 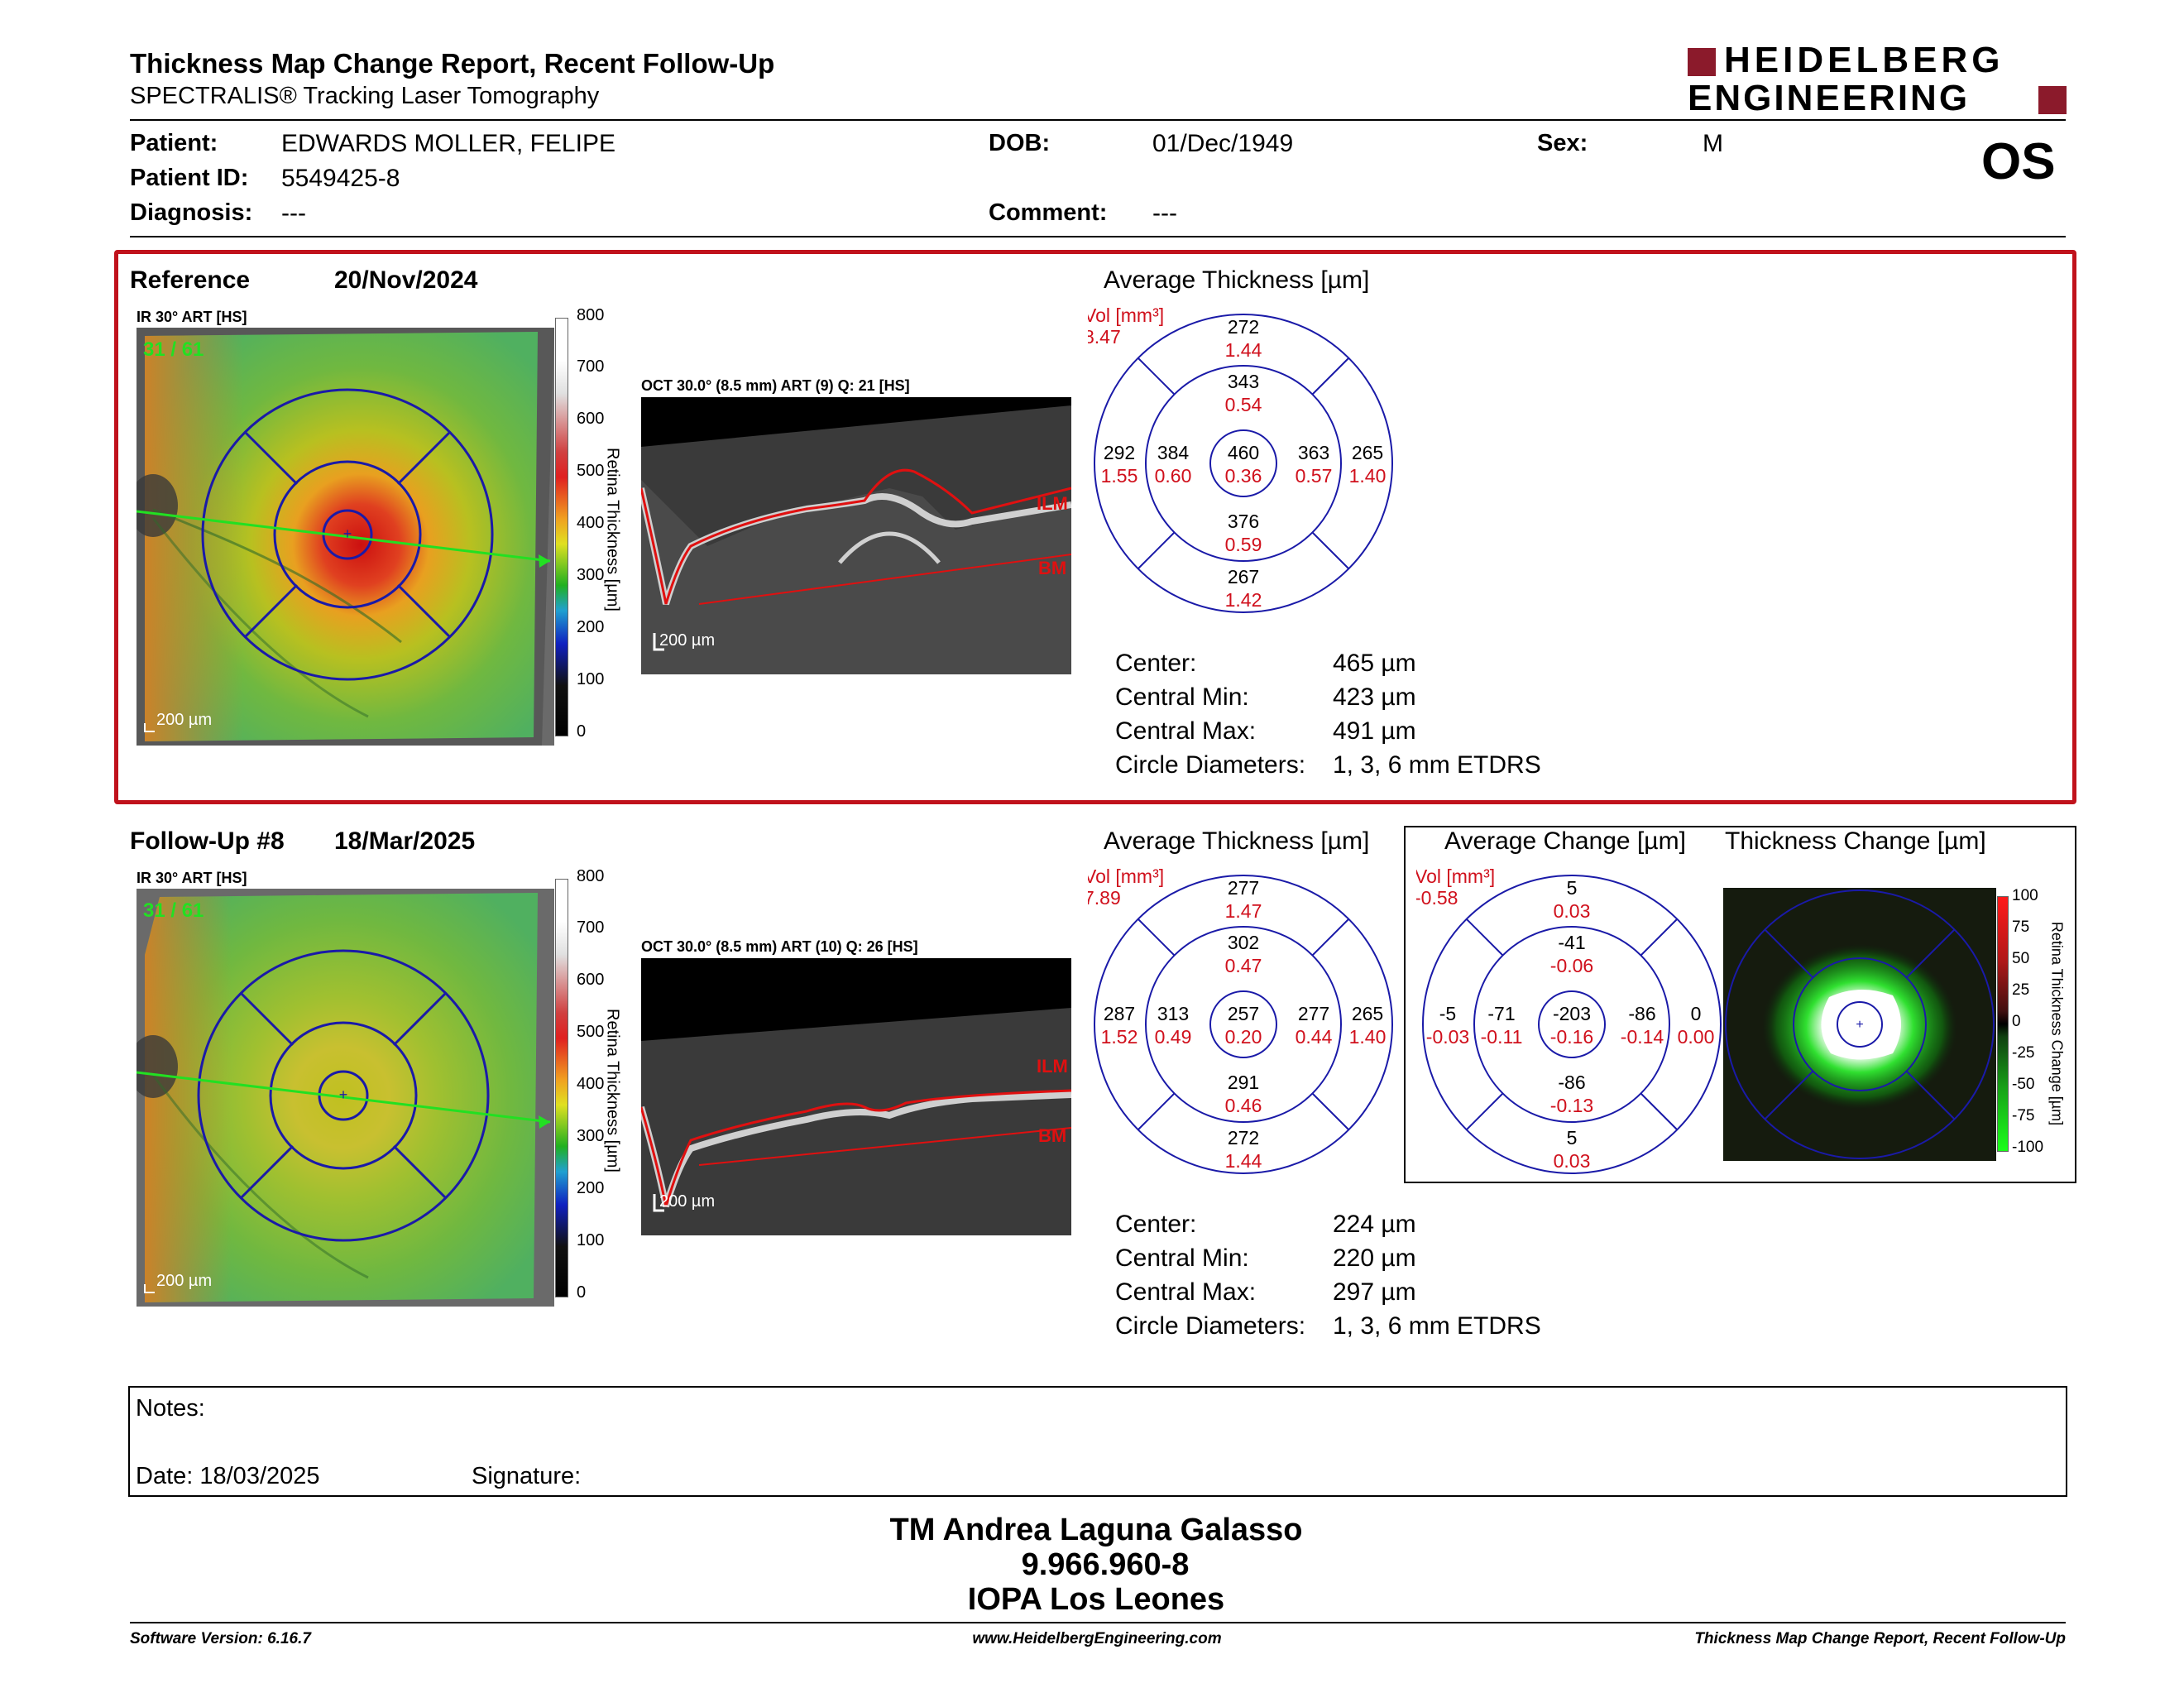 What do you see at coordinates (1097, 1638) in the screenshot?
I see `website-link: www.HeidelbergEngineering.com` at bounding box center [1097, 1638].